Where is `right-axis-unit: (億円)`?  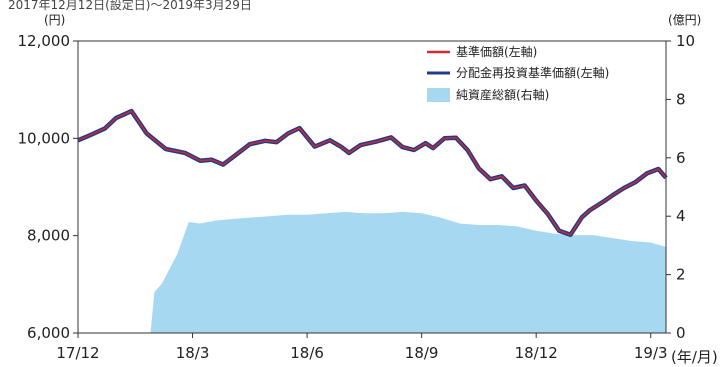 right-axis-unit: (億円) is located at coordinates (684, 20).